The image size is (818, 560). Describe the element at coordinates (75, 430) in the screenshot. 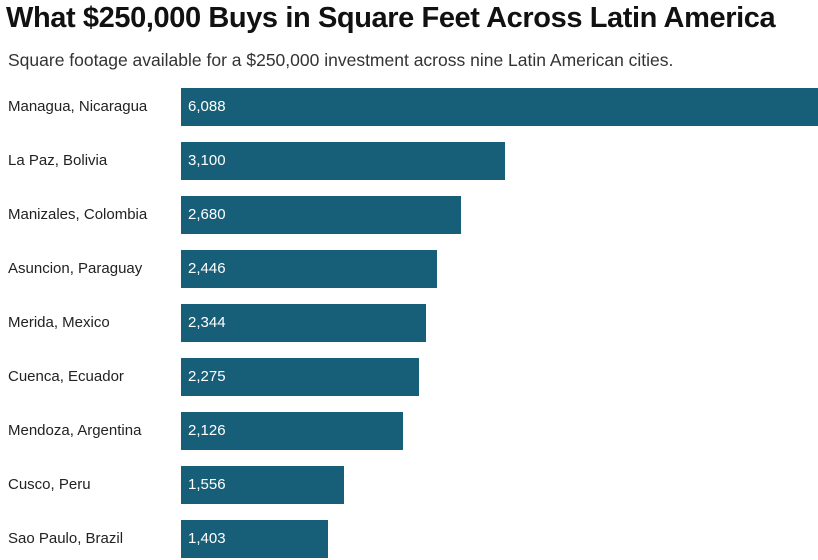

I see `category-label: Mendoza, Argentina` at that location.